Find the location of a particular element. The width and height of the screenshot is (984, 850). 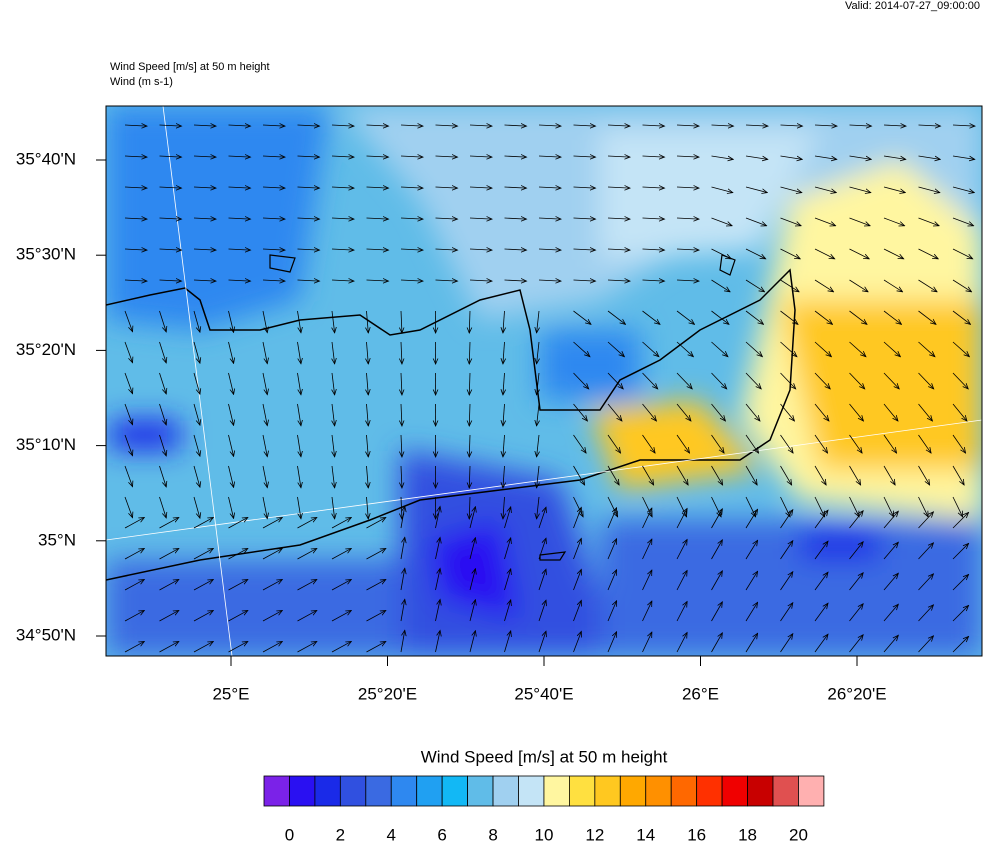

colorbar-label: 6 is located at coordinates (441, 834).